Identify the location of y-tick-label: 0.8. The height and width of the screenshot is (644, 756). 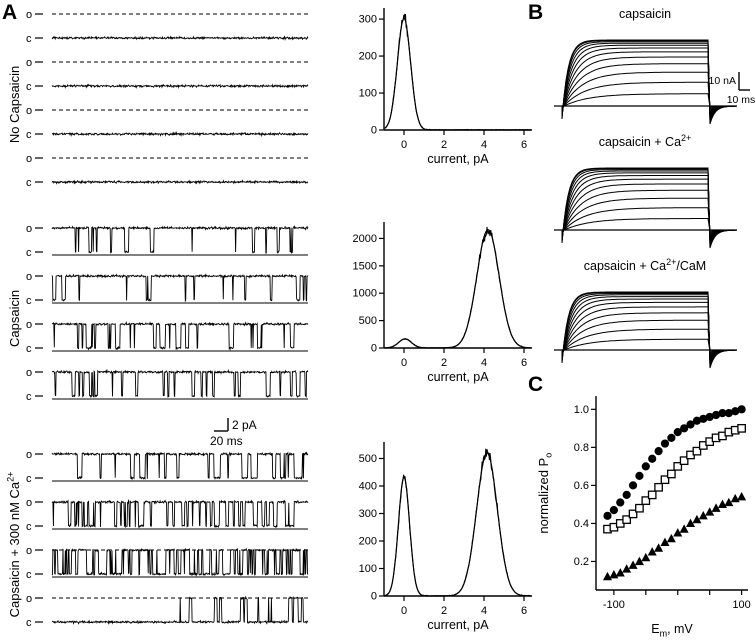
(581, 448).